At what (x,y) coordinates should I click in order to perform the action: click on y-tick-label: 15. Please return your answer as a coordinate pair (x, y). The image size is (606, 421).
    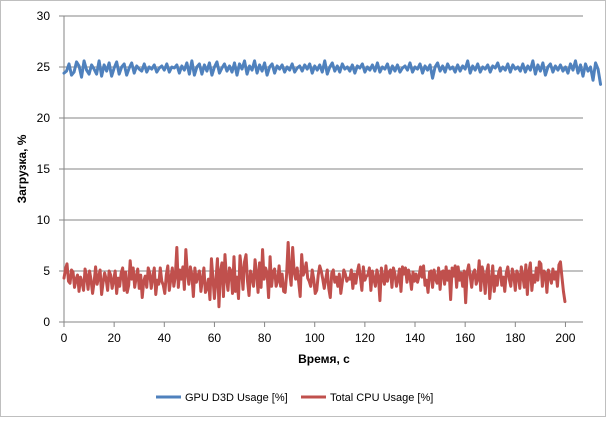
    Looking at the image, I should click on (44, 169).